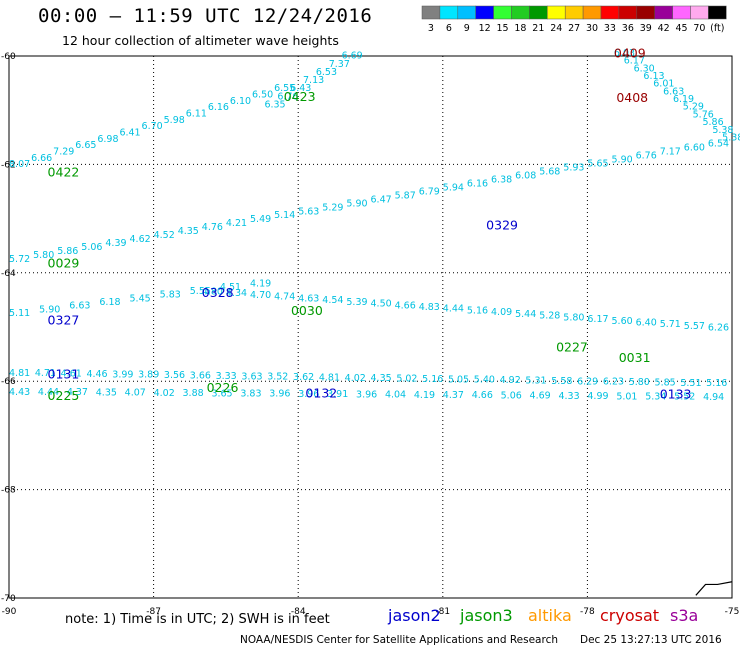 The width and height of the screenshot is (740, 650). I want to click on wave-height-value: 6.01, so click(663, 84).